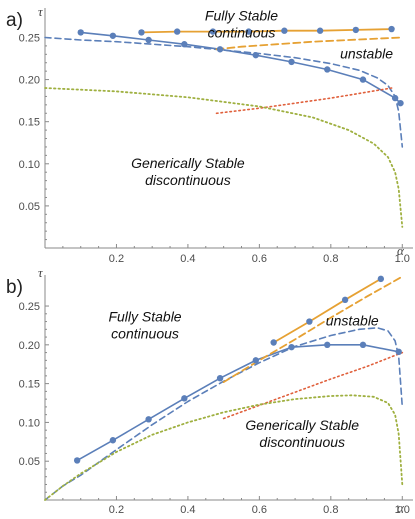 The height and width of the screenshot is (519, 415). I want to click on panel-a-x-tick-label: 0.6, so click(259, 259).